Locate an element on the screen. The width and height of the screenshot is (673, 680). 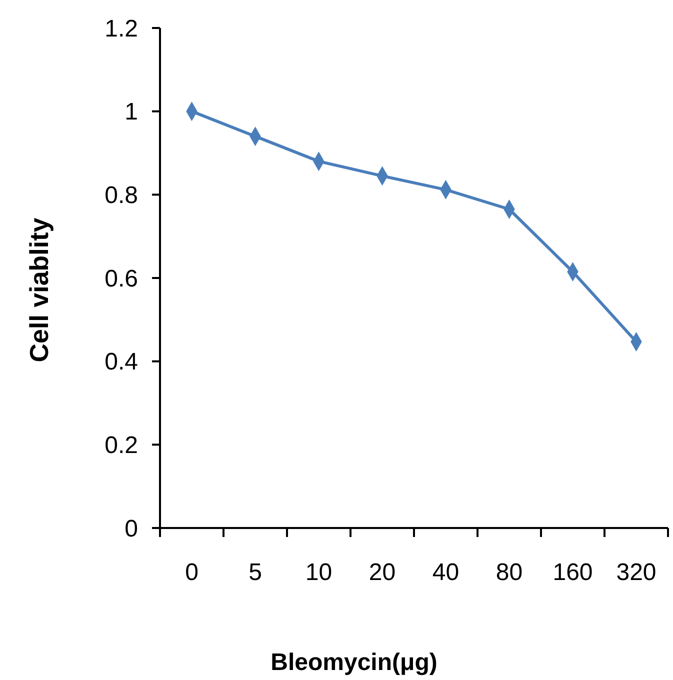
y-tick-label: 0.4 is located at coordinates (121, 362).